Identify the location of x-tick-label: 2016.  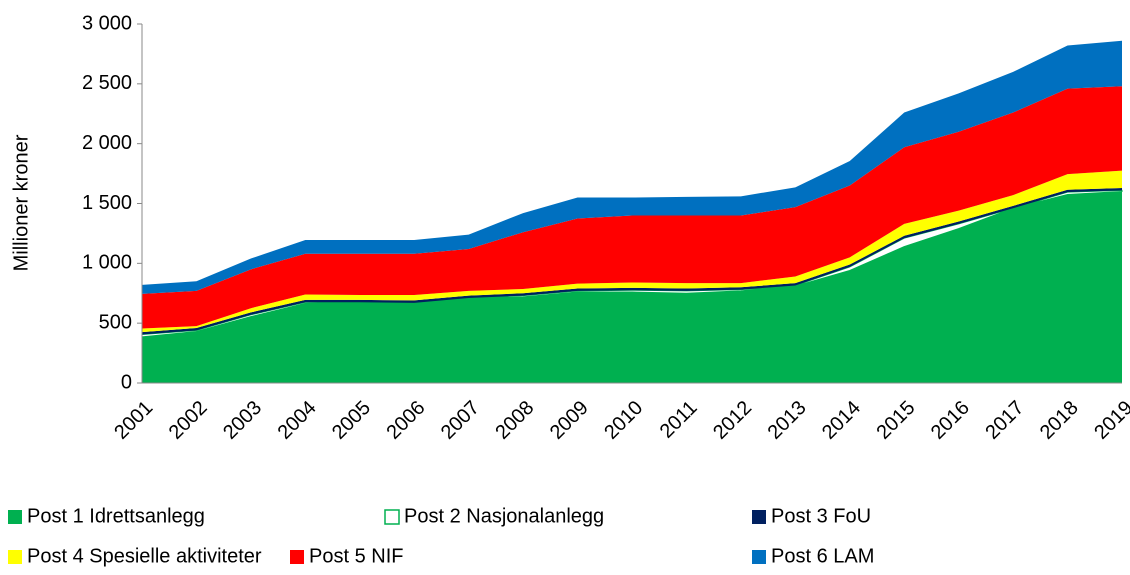
(950, 420).